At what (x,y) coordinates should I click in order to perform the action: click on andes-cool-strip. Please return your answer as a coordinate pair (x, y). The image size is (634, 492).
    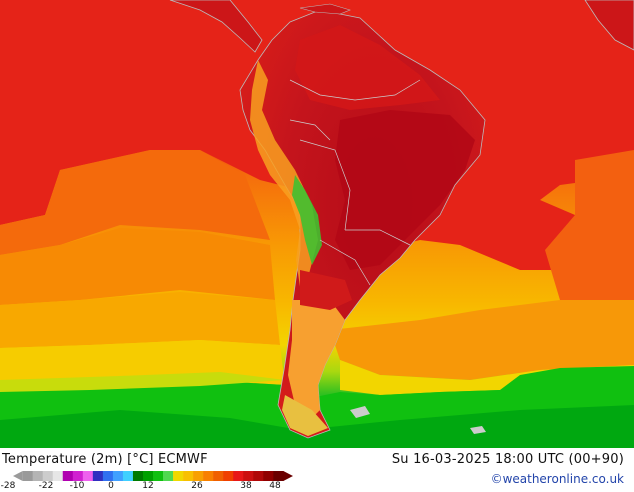
    Looking at the image, I should click on (284, 180).